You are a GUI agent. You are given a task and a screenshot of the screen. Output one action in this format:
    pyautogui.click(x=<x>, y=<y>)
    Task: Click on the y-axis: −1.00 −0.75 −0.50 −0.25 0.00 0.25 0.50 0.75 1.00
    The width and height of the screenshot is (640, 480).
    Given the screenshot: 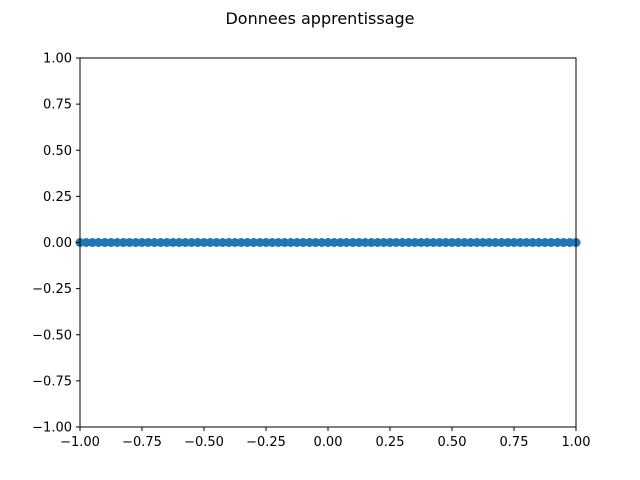 What is the action you would take?
    pyautogui.click(x=56, y=244)
    